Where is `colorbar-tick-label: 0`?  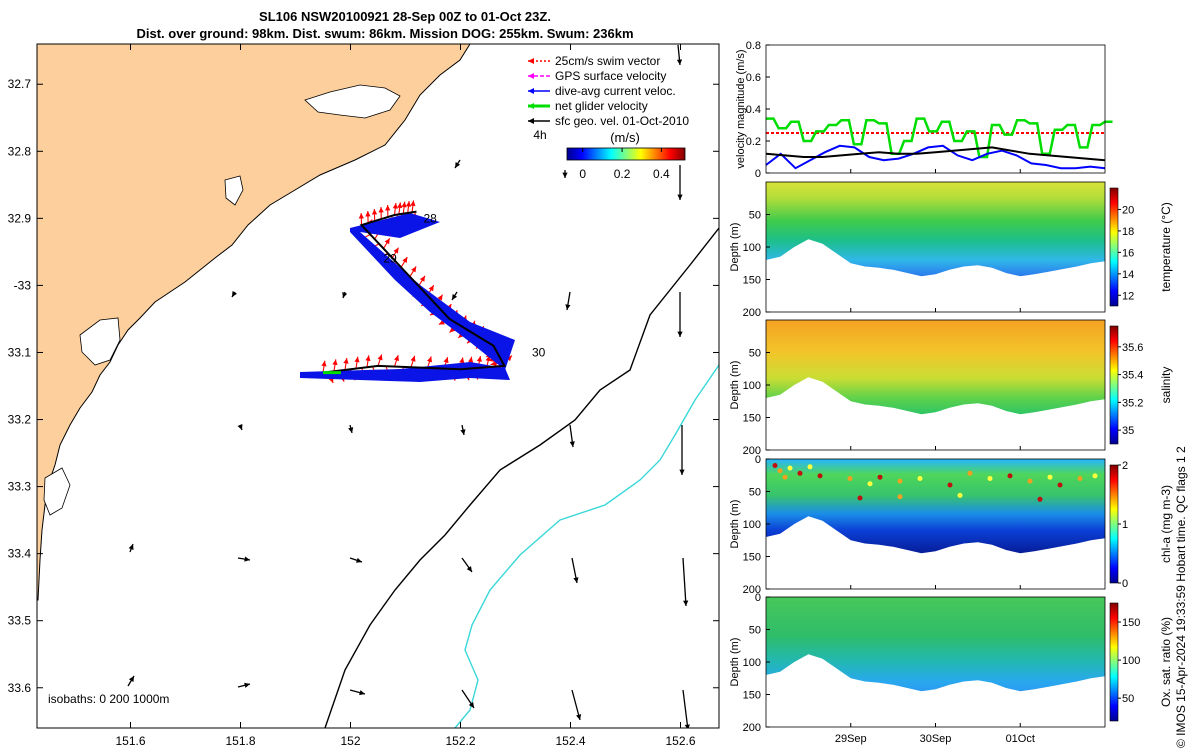
colorbar-tick-label: 0 is located at coordinates (1125, 584).